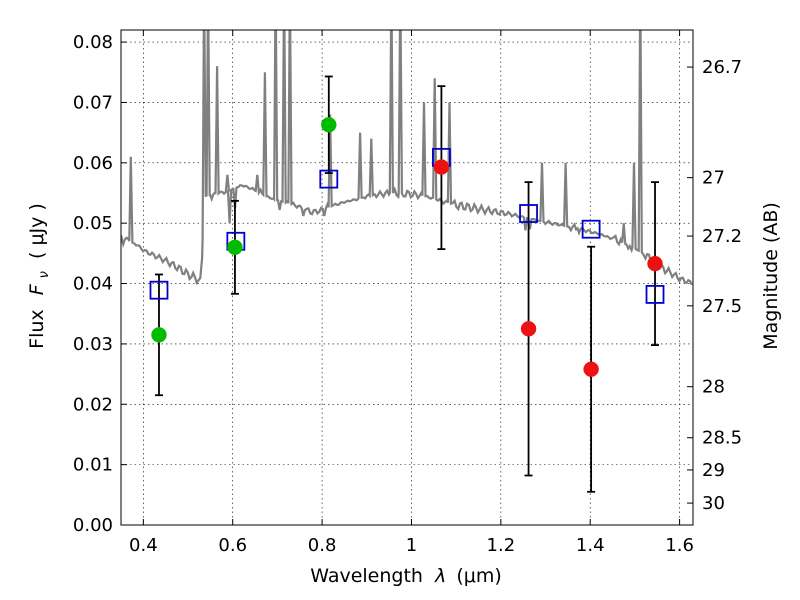 This screenshot has height=600, width=800. Describe the element at coordinates (93, 344) in the screenshot. I see `y-tick-label: 0.03` at that location.